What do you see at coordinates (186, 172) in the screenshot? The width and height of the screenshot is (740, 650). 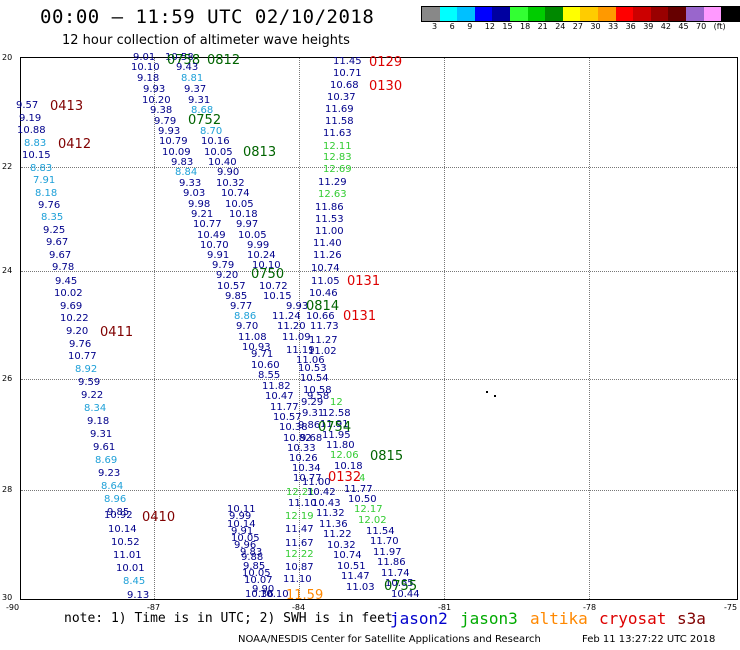 I see `wave-height-label: 8.84` at bounding box center [186, 172].